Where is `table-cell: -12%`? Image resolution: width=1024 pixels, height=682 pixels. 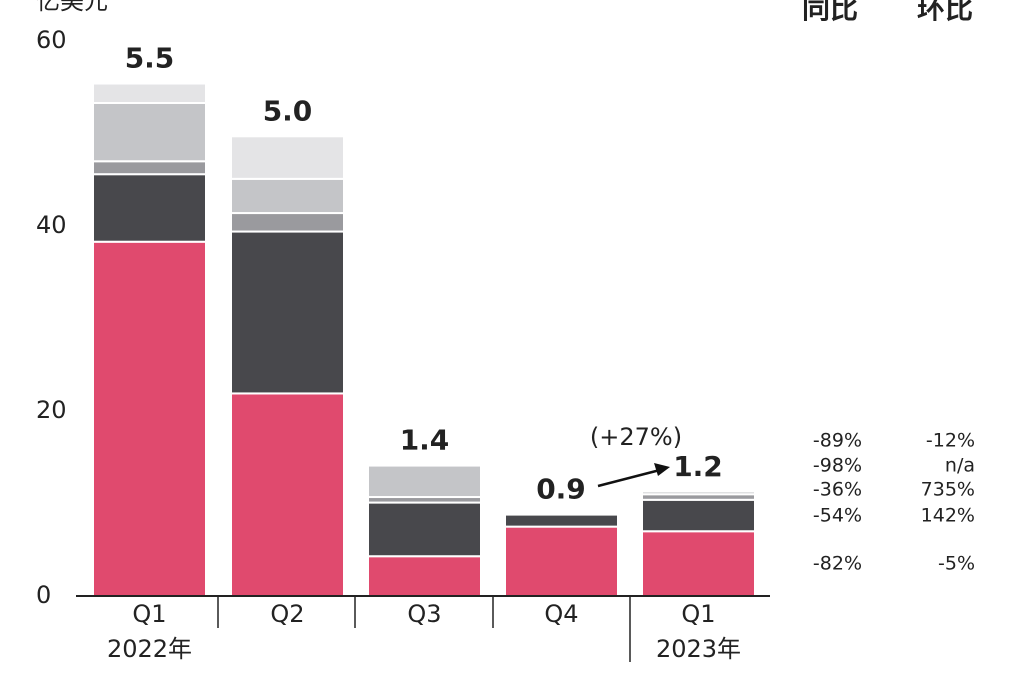 table-cell: -12% is located at coordinates (950, 441).